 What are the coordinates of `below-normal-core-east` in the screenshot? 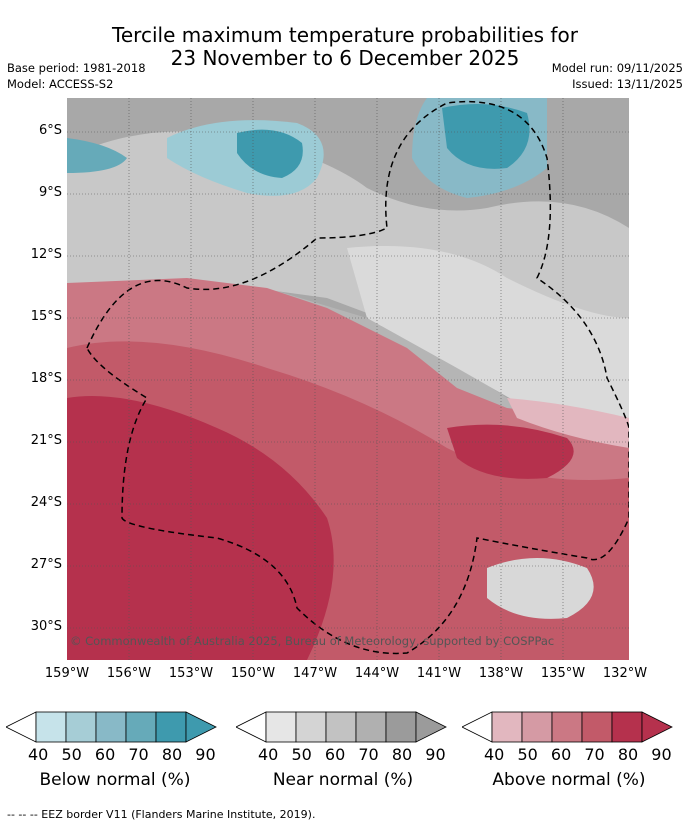 It's located at (486, 136).